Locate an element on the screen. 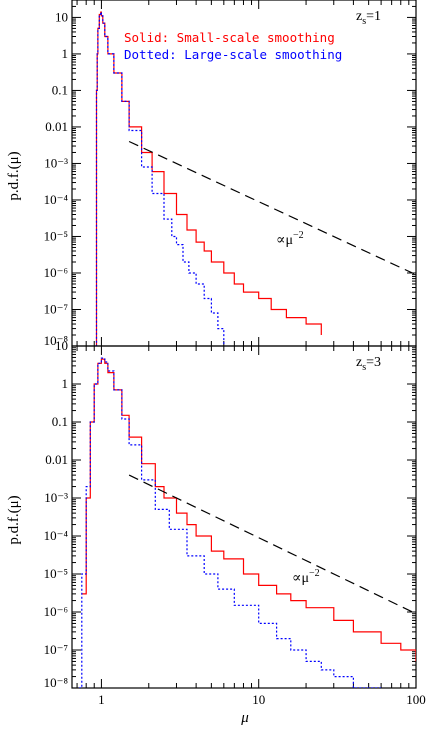  bottom-panel-x-tick-labels: 1 10 100 is located at coordinates (262, 699).